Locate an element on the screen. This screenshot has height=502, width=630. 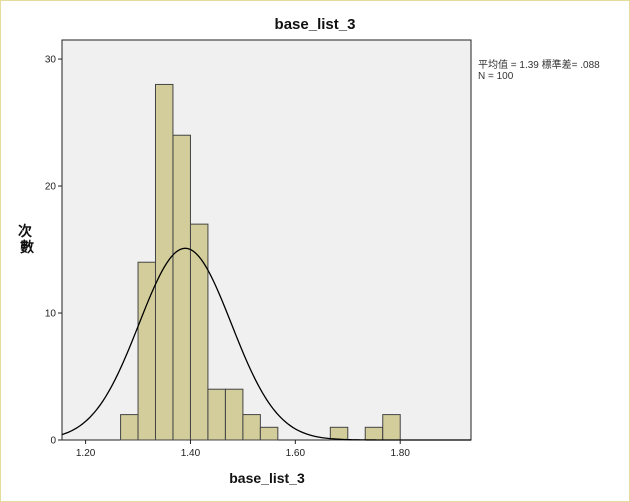
x-tick-label: 1.40 is located at coordinates (191, 453).